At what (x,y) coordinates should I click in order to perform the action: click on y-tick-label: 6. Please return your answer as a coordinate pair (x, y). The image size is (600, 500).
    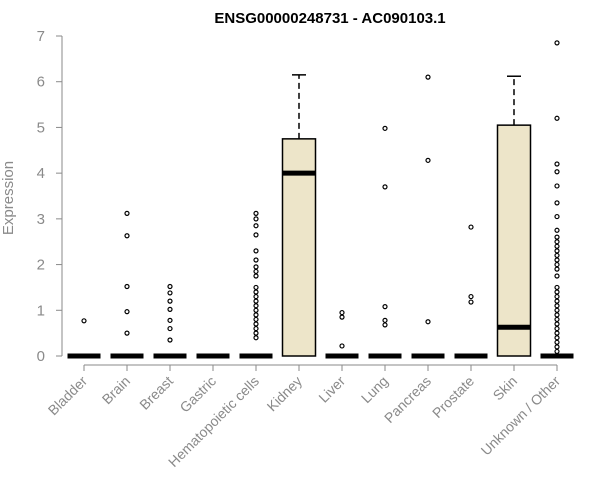
    Looking at the image, I should click on (41, 82).